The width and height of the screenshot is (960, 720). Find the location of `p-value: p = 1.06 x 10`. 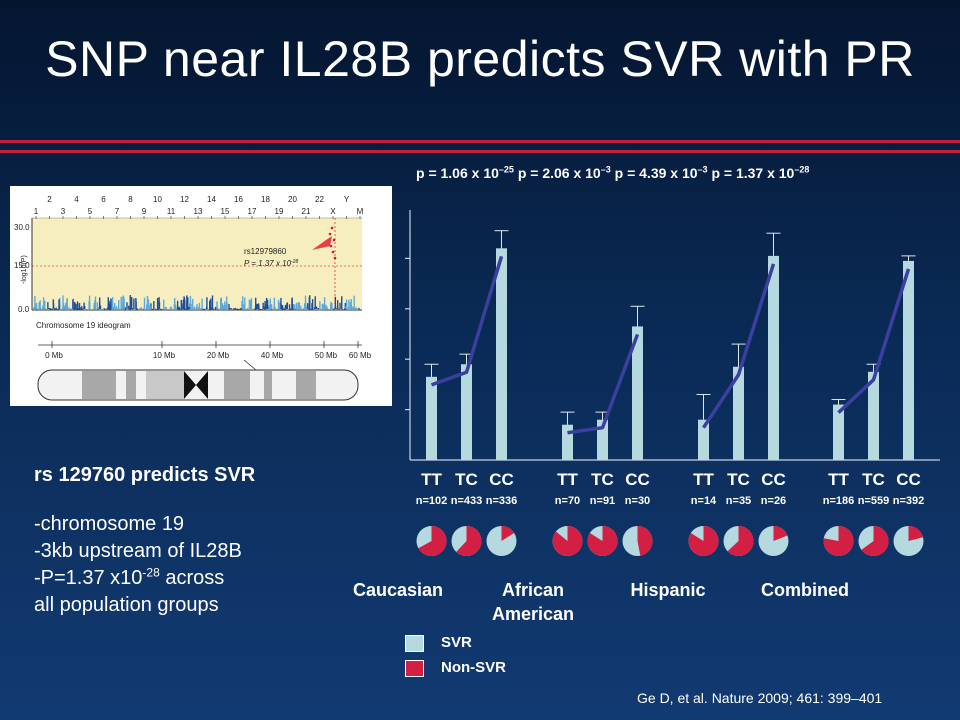

p-value: p = 1.06 x 10 is located at coordinates (457, 173).